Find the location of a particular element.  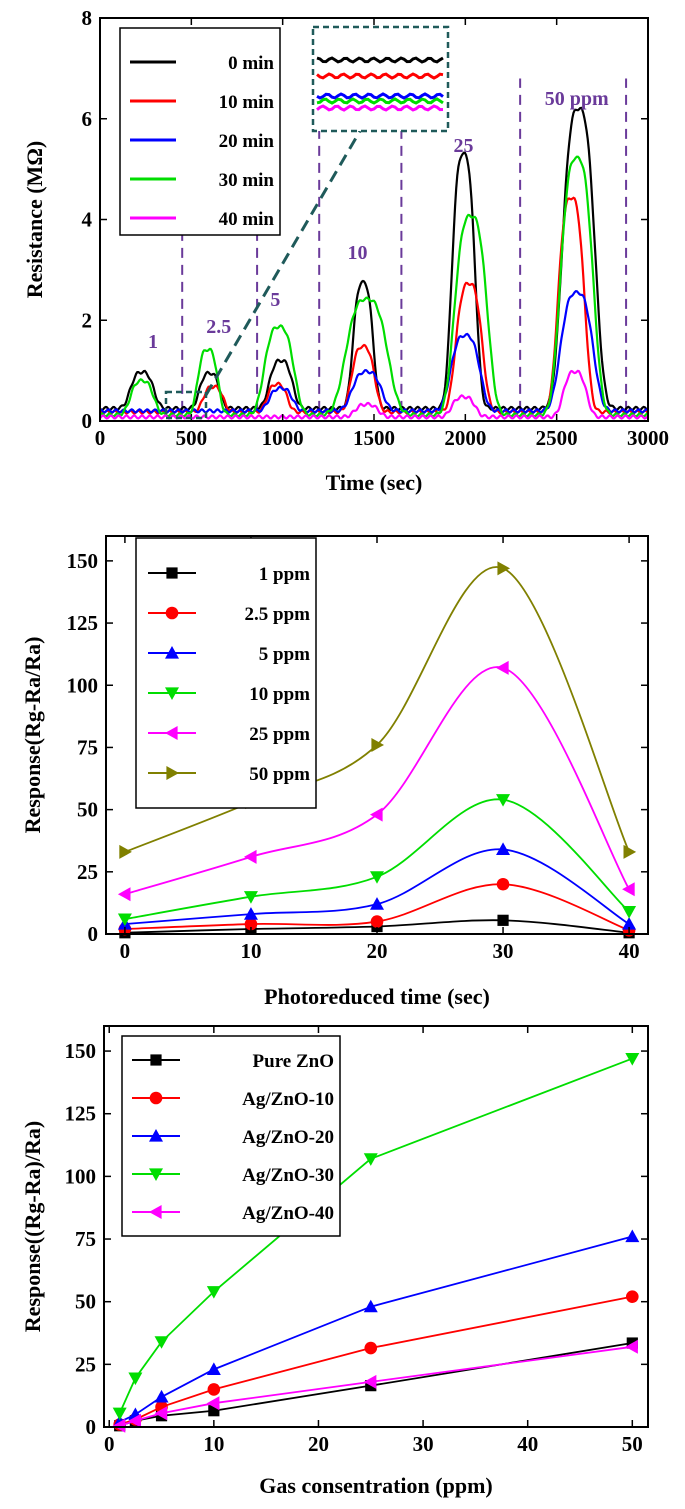

legend-box is located at coordinates (226, 673).